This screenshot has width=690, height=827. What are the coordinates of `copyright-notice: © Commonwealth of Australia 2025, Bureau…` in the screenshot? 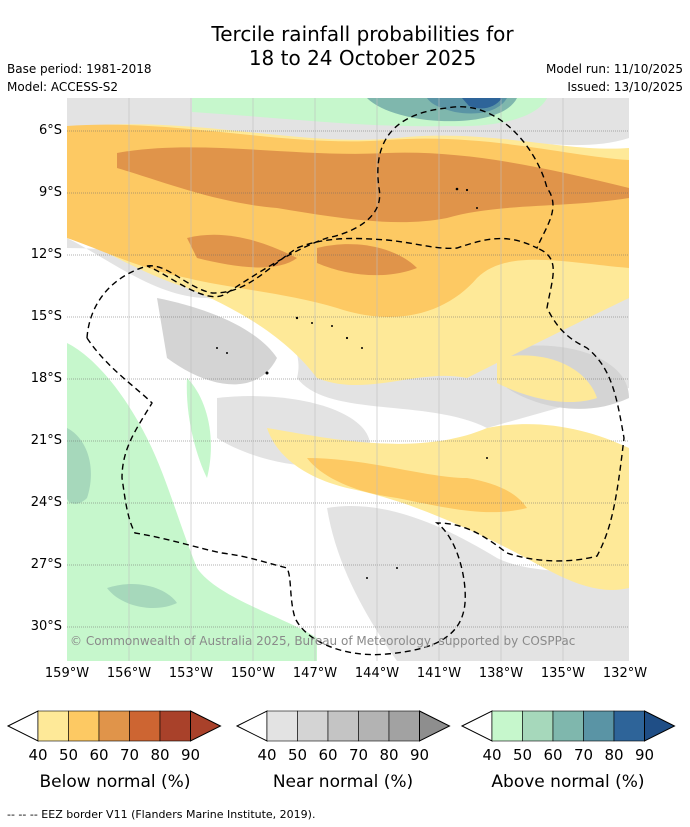 It's located at (323, 641).